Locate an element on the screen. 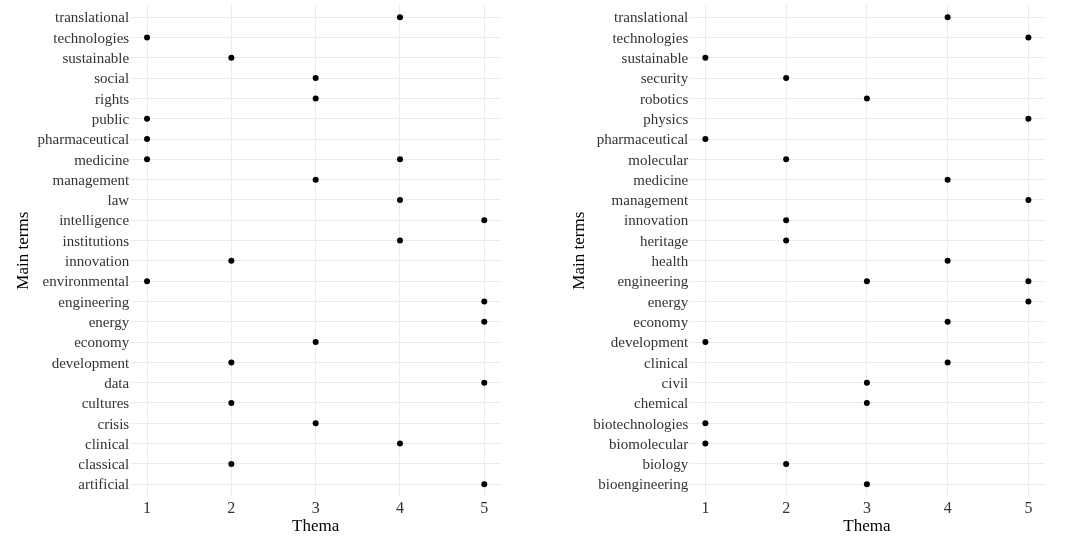 This screenshot has height=555, width=1075. y-tick-label: biomolecular is located at coordinates (649, 443).